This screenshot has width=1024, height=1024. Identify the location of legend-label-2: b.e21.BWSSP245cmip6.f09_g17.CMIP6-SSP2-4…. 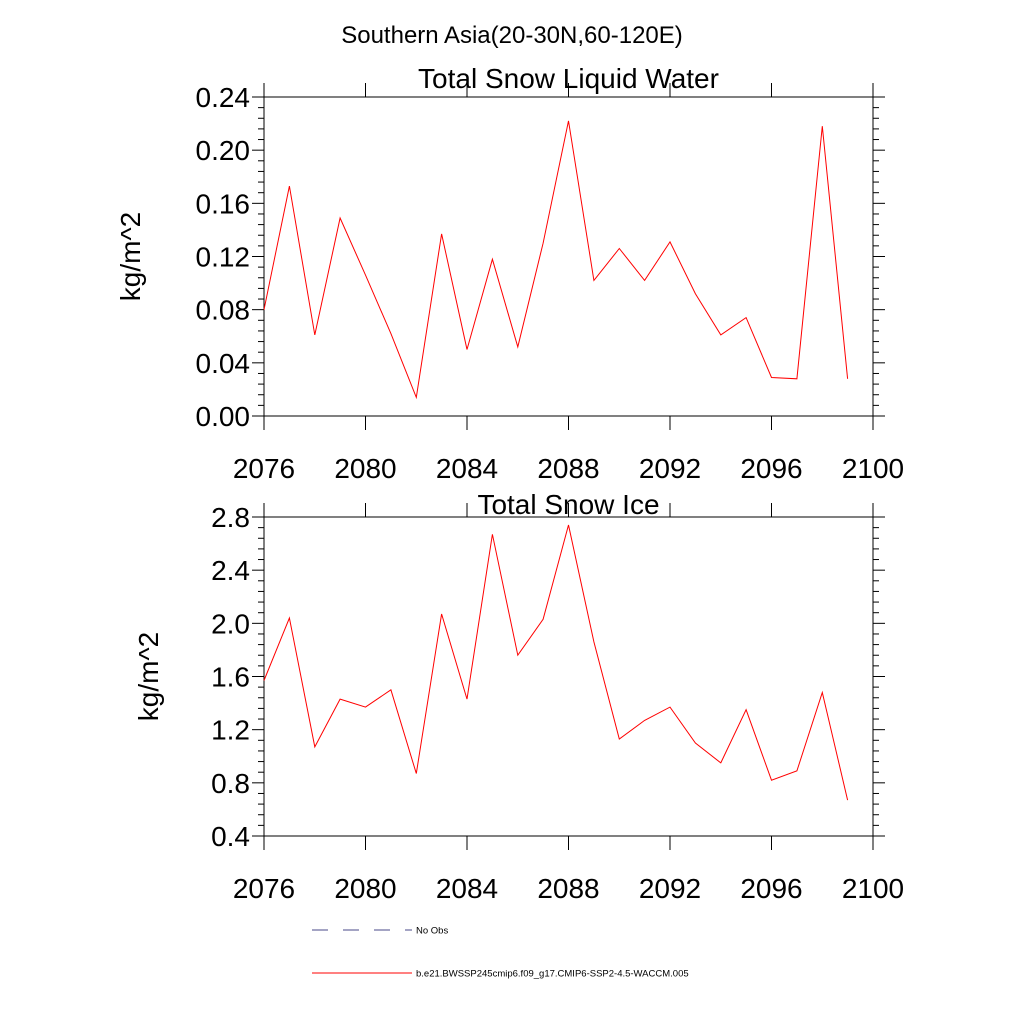
(552, 974).